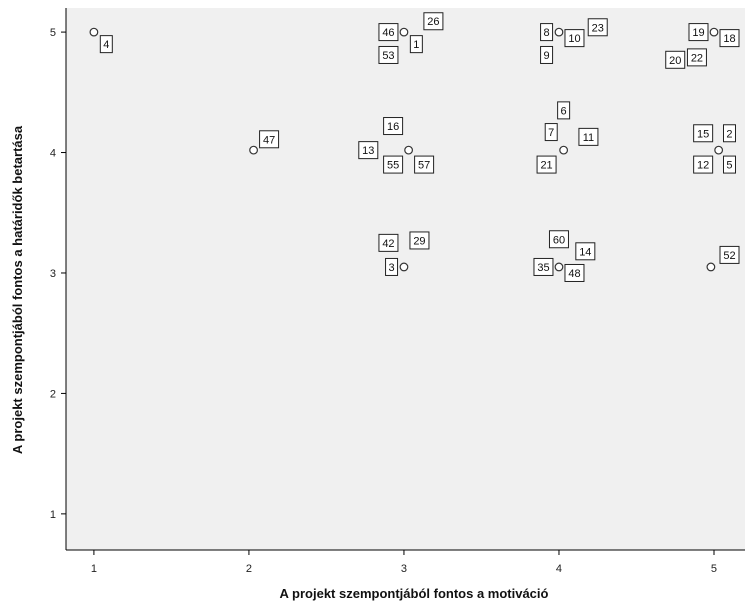 The height and width of the screenshot is (606, 745). I want to click on point-label: 26, so click(433, 21).